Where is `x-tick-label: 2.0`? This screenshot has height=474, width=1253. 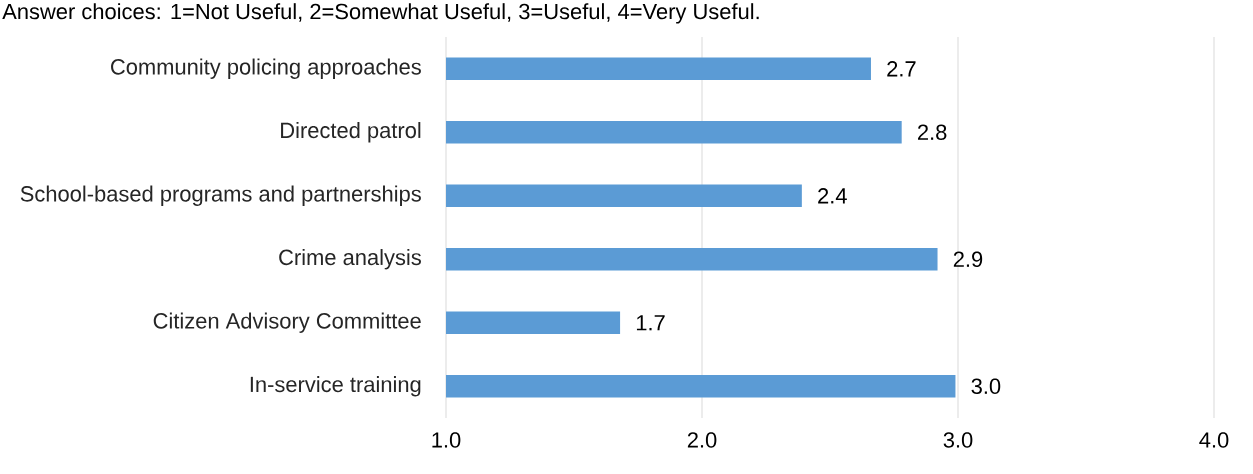
x-tick-label: 2.0 is located at coordinates (702, 440).